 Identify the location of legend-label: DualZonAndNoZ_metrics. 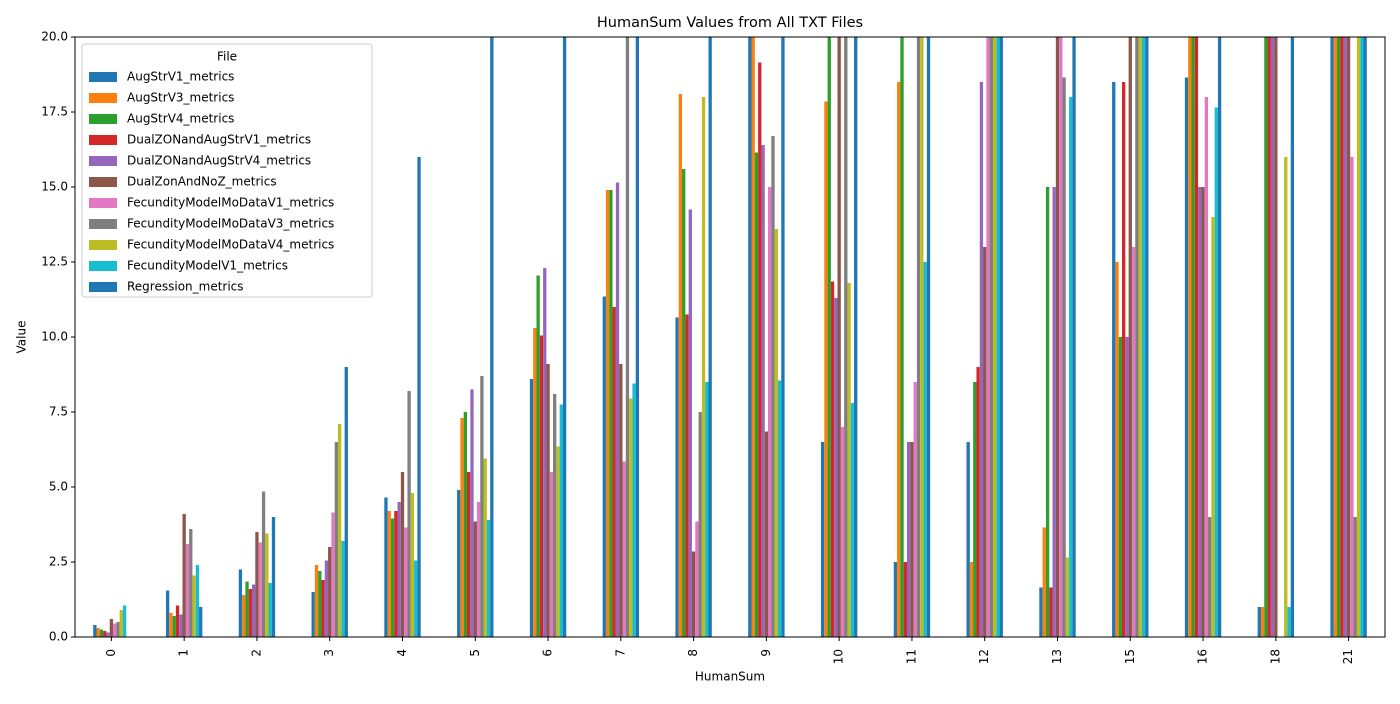
(202, 182).